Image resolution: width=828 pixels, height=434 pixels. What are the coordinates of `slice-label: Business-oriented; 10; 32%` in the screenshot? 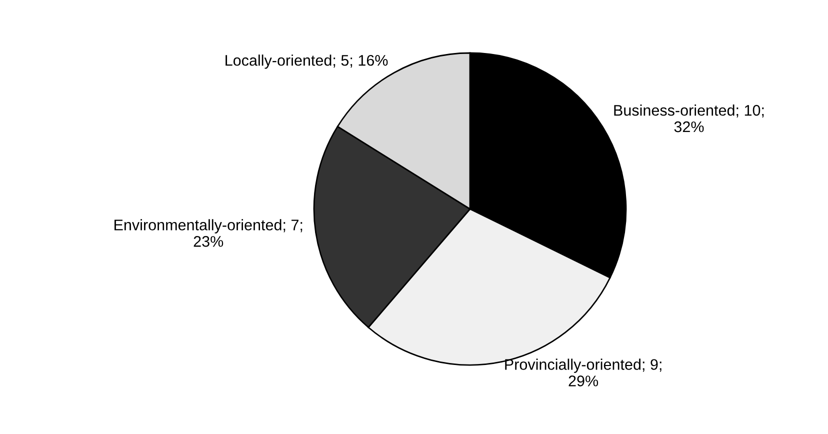 It's located at (689, 118).